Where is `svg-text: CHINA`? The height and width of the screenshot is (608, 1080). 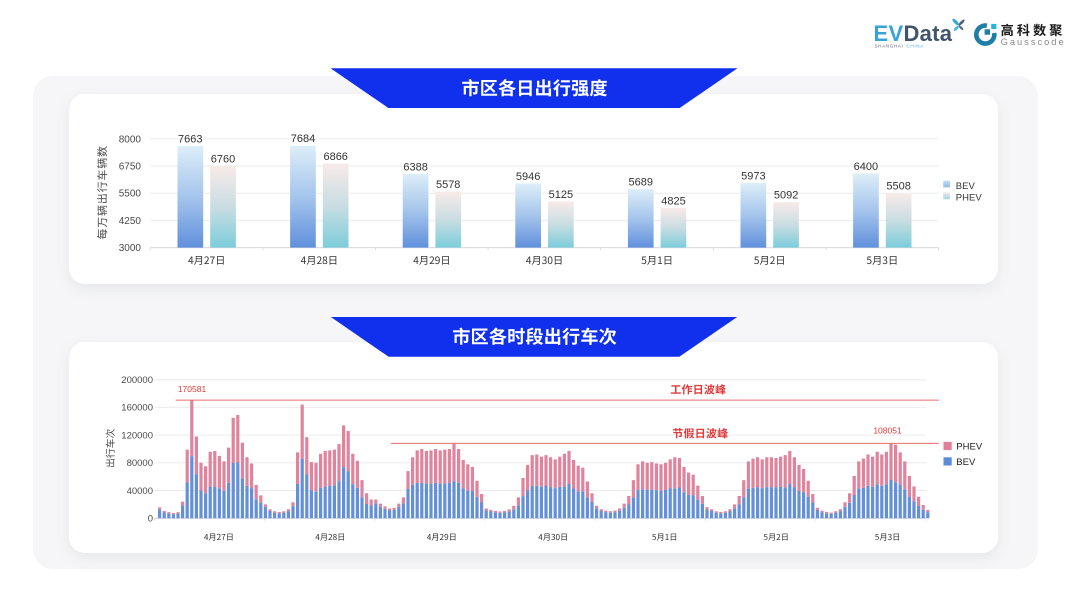 svg-text: CHINA is located at coordinates (916, 46).